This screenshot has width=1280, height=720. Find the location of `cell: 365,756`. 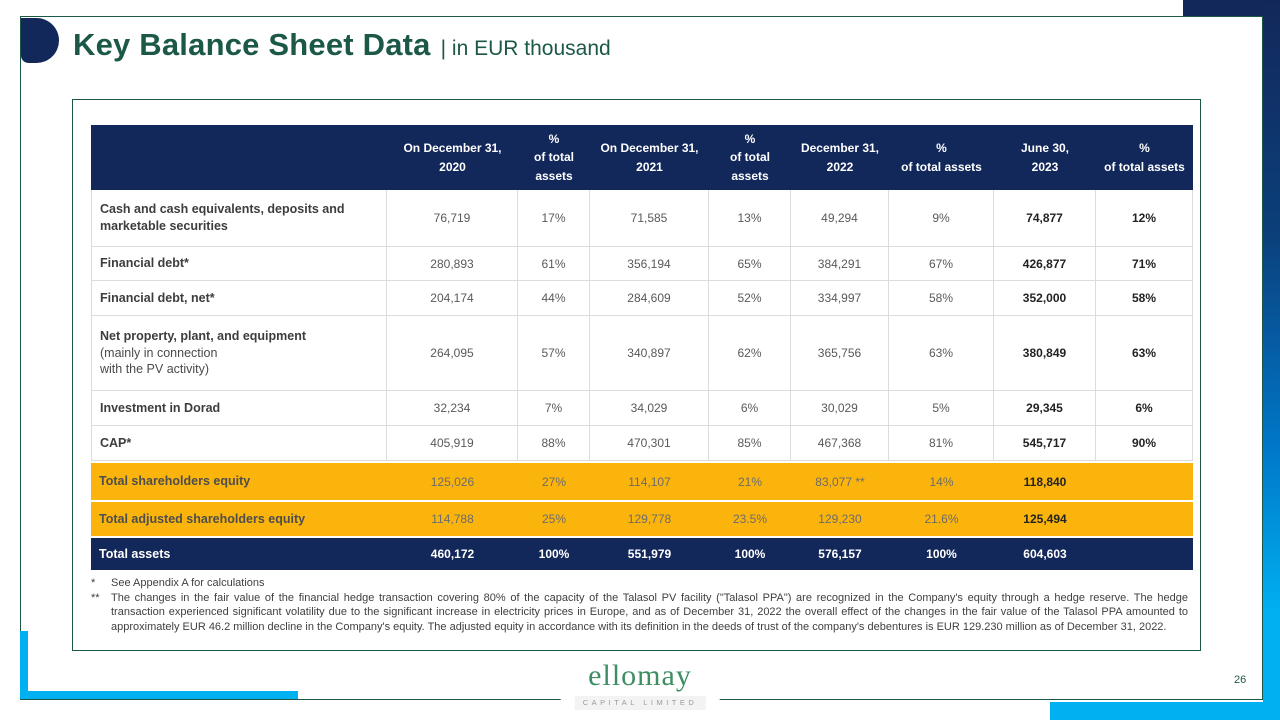

cell: 365,756 is located at coordinates (840, 353).